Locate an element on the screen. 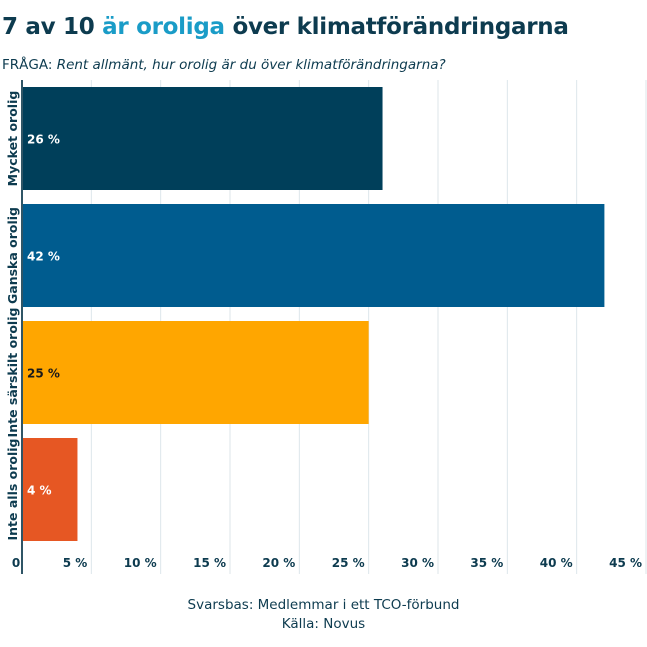 This screenshot has width=647, height=647. x-tick-label: 45 % is located at coordinates (625, 563).